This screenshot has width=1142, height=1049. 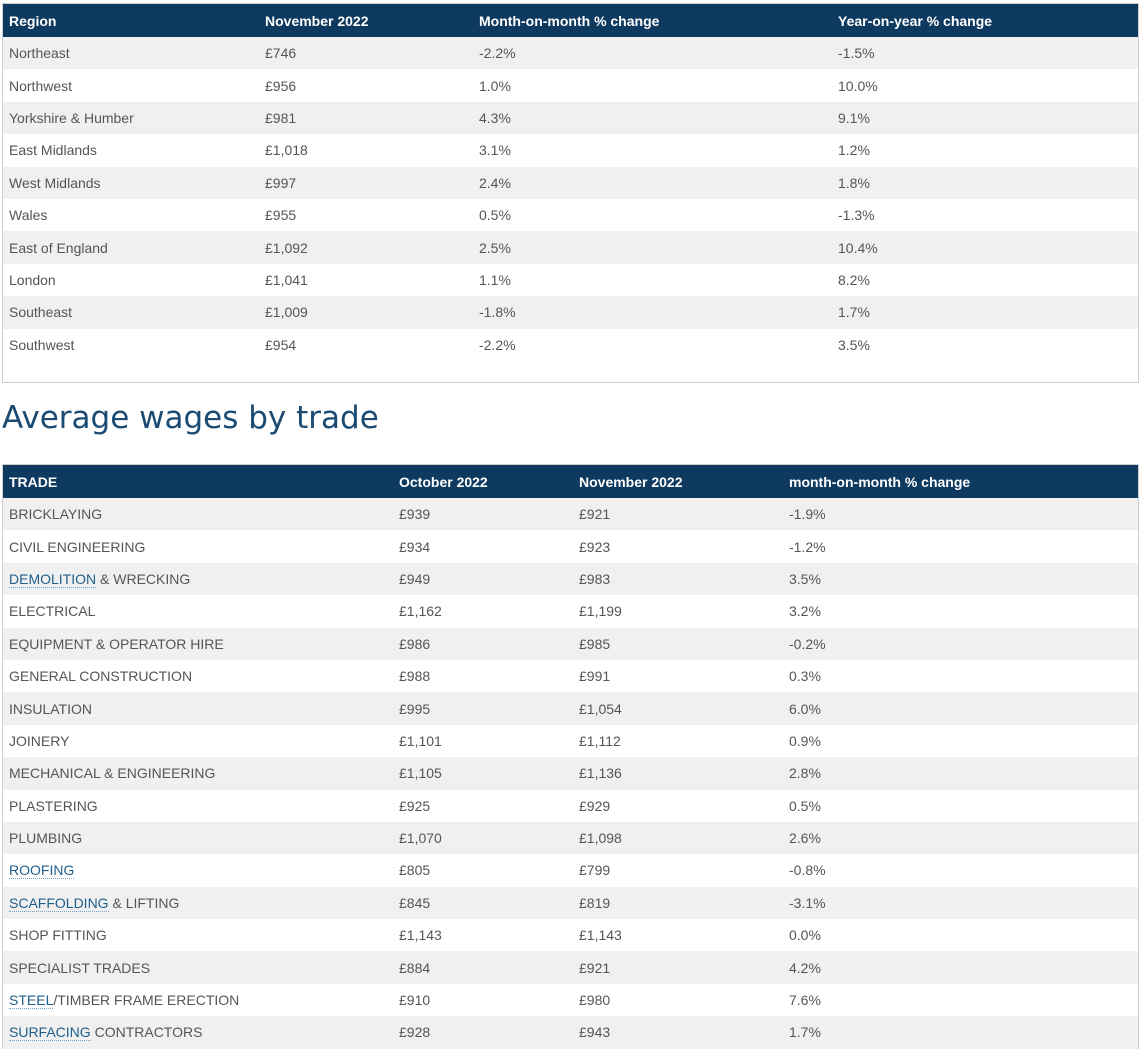 What do you see at coordinates (58, 247) in the screenshot?
I see `region-cell: East of England` at bounding box center [58, 247].